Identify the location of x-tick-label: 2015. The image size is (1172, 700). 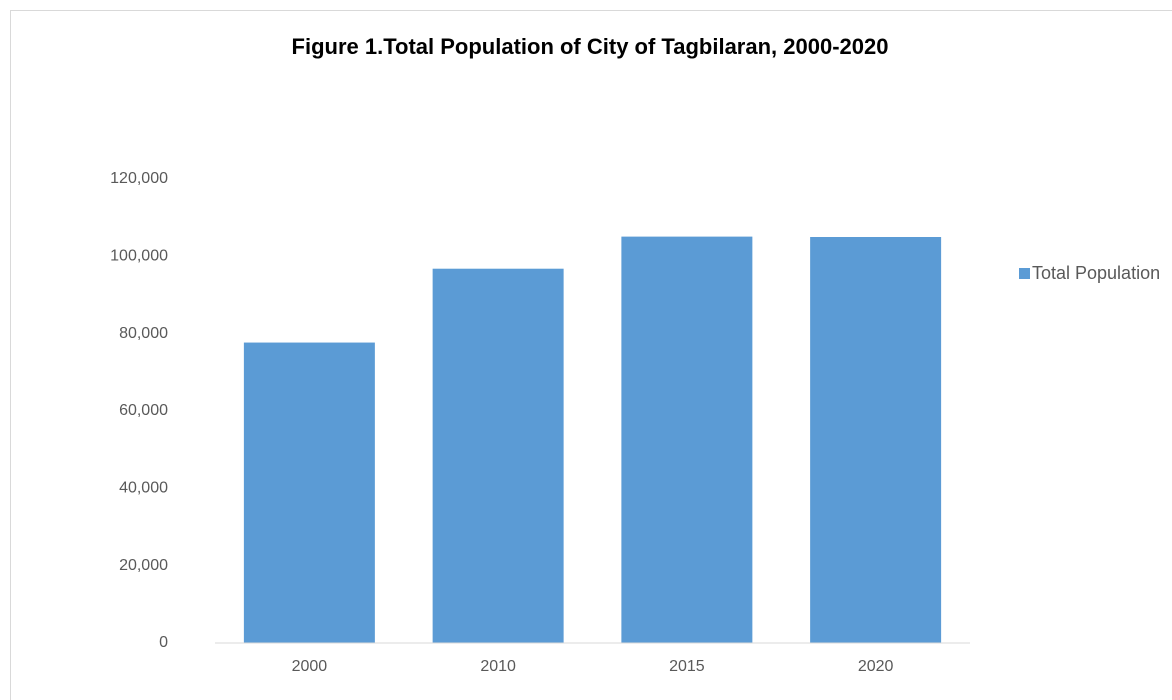
(687, 666).